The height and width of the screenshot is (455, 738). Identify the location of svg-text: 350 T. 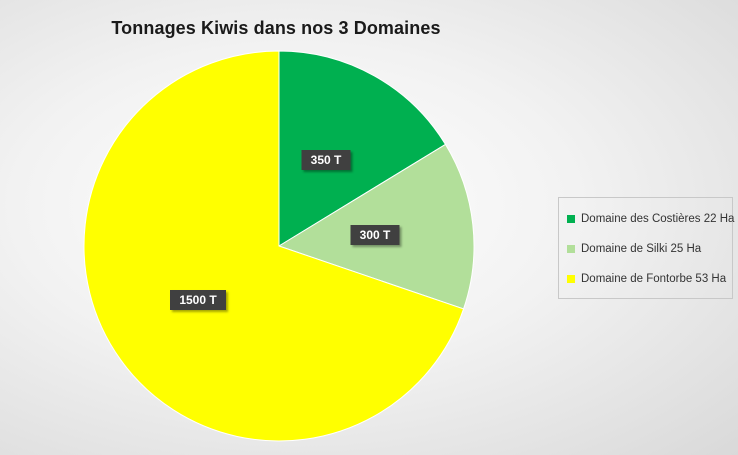
(326, 160).